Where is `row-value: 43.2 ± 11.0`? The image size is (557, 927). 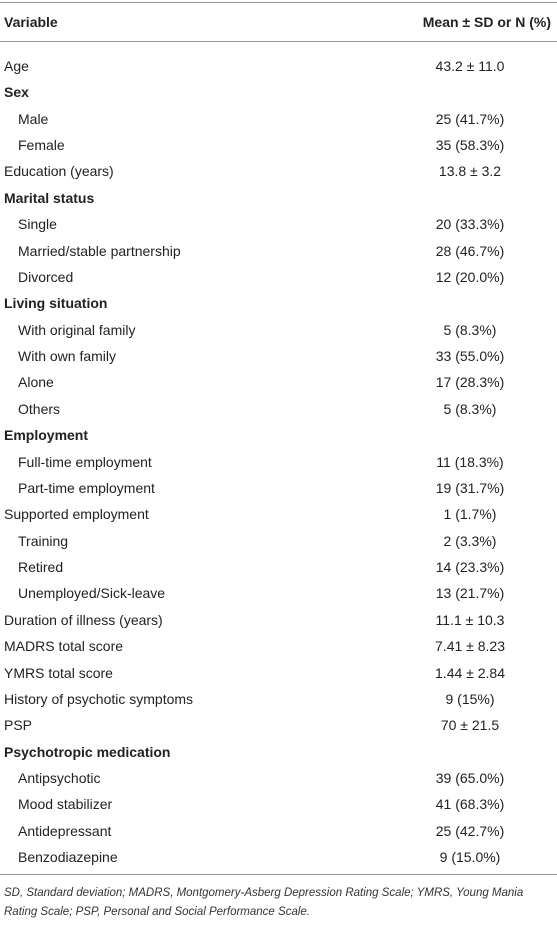
row-value: 43.2 ± 11.0 is located at coordinates (470, 66).